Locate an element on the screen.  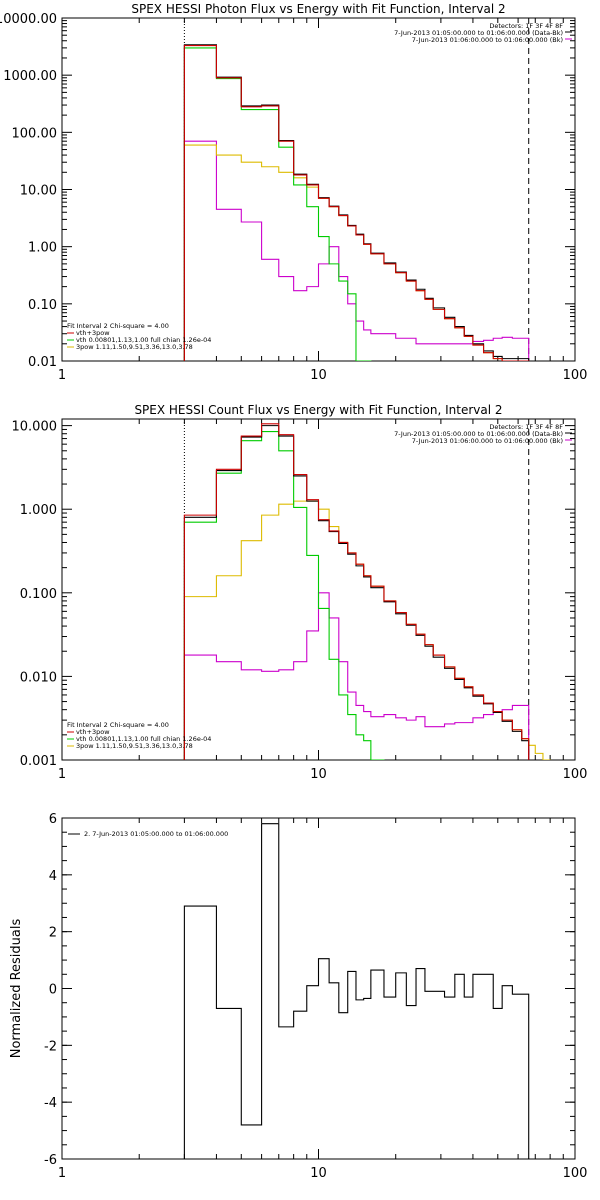
y-tick-label: 1.00 is located at coordinates (42, 248).